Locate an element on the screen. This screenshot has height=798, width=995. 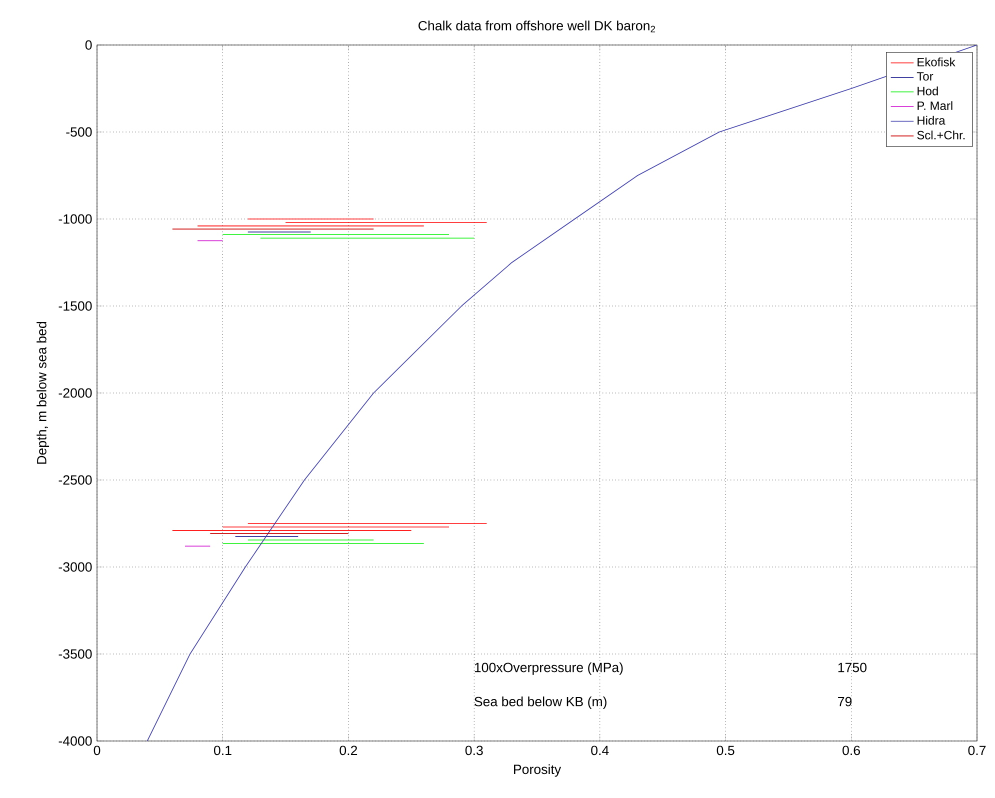
x-tick-label: 0.3 is located at coordinates (474, 751).